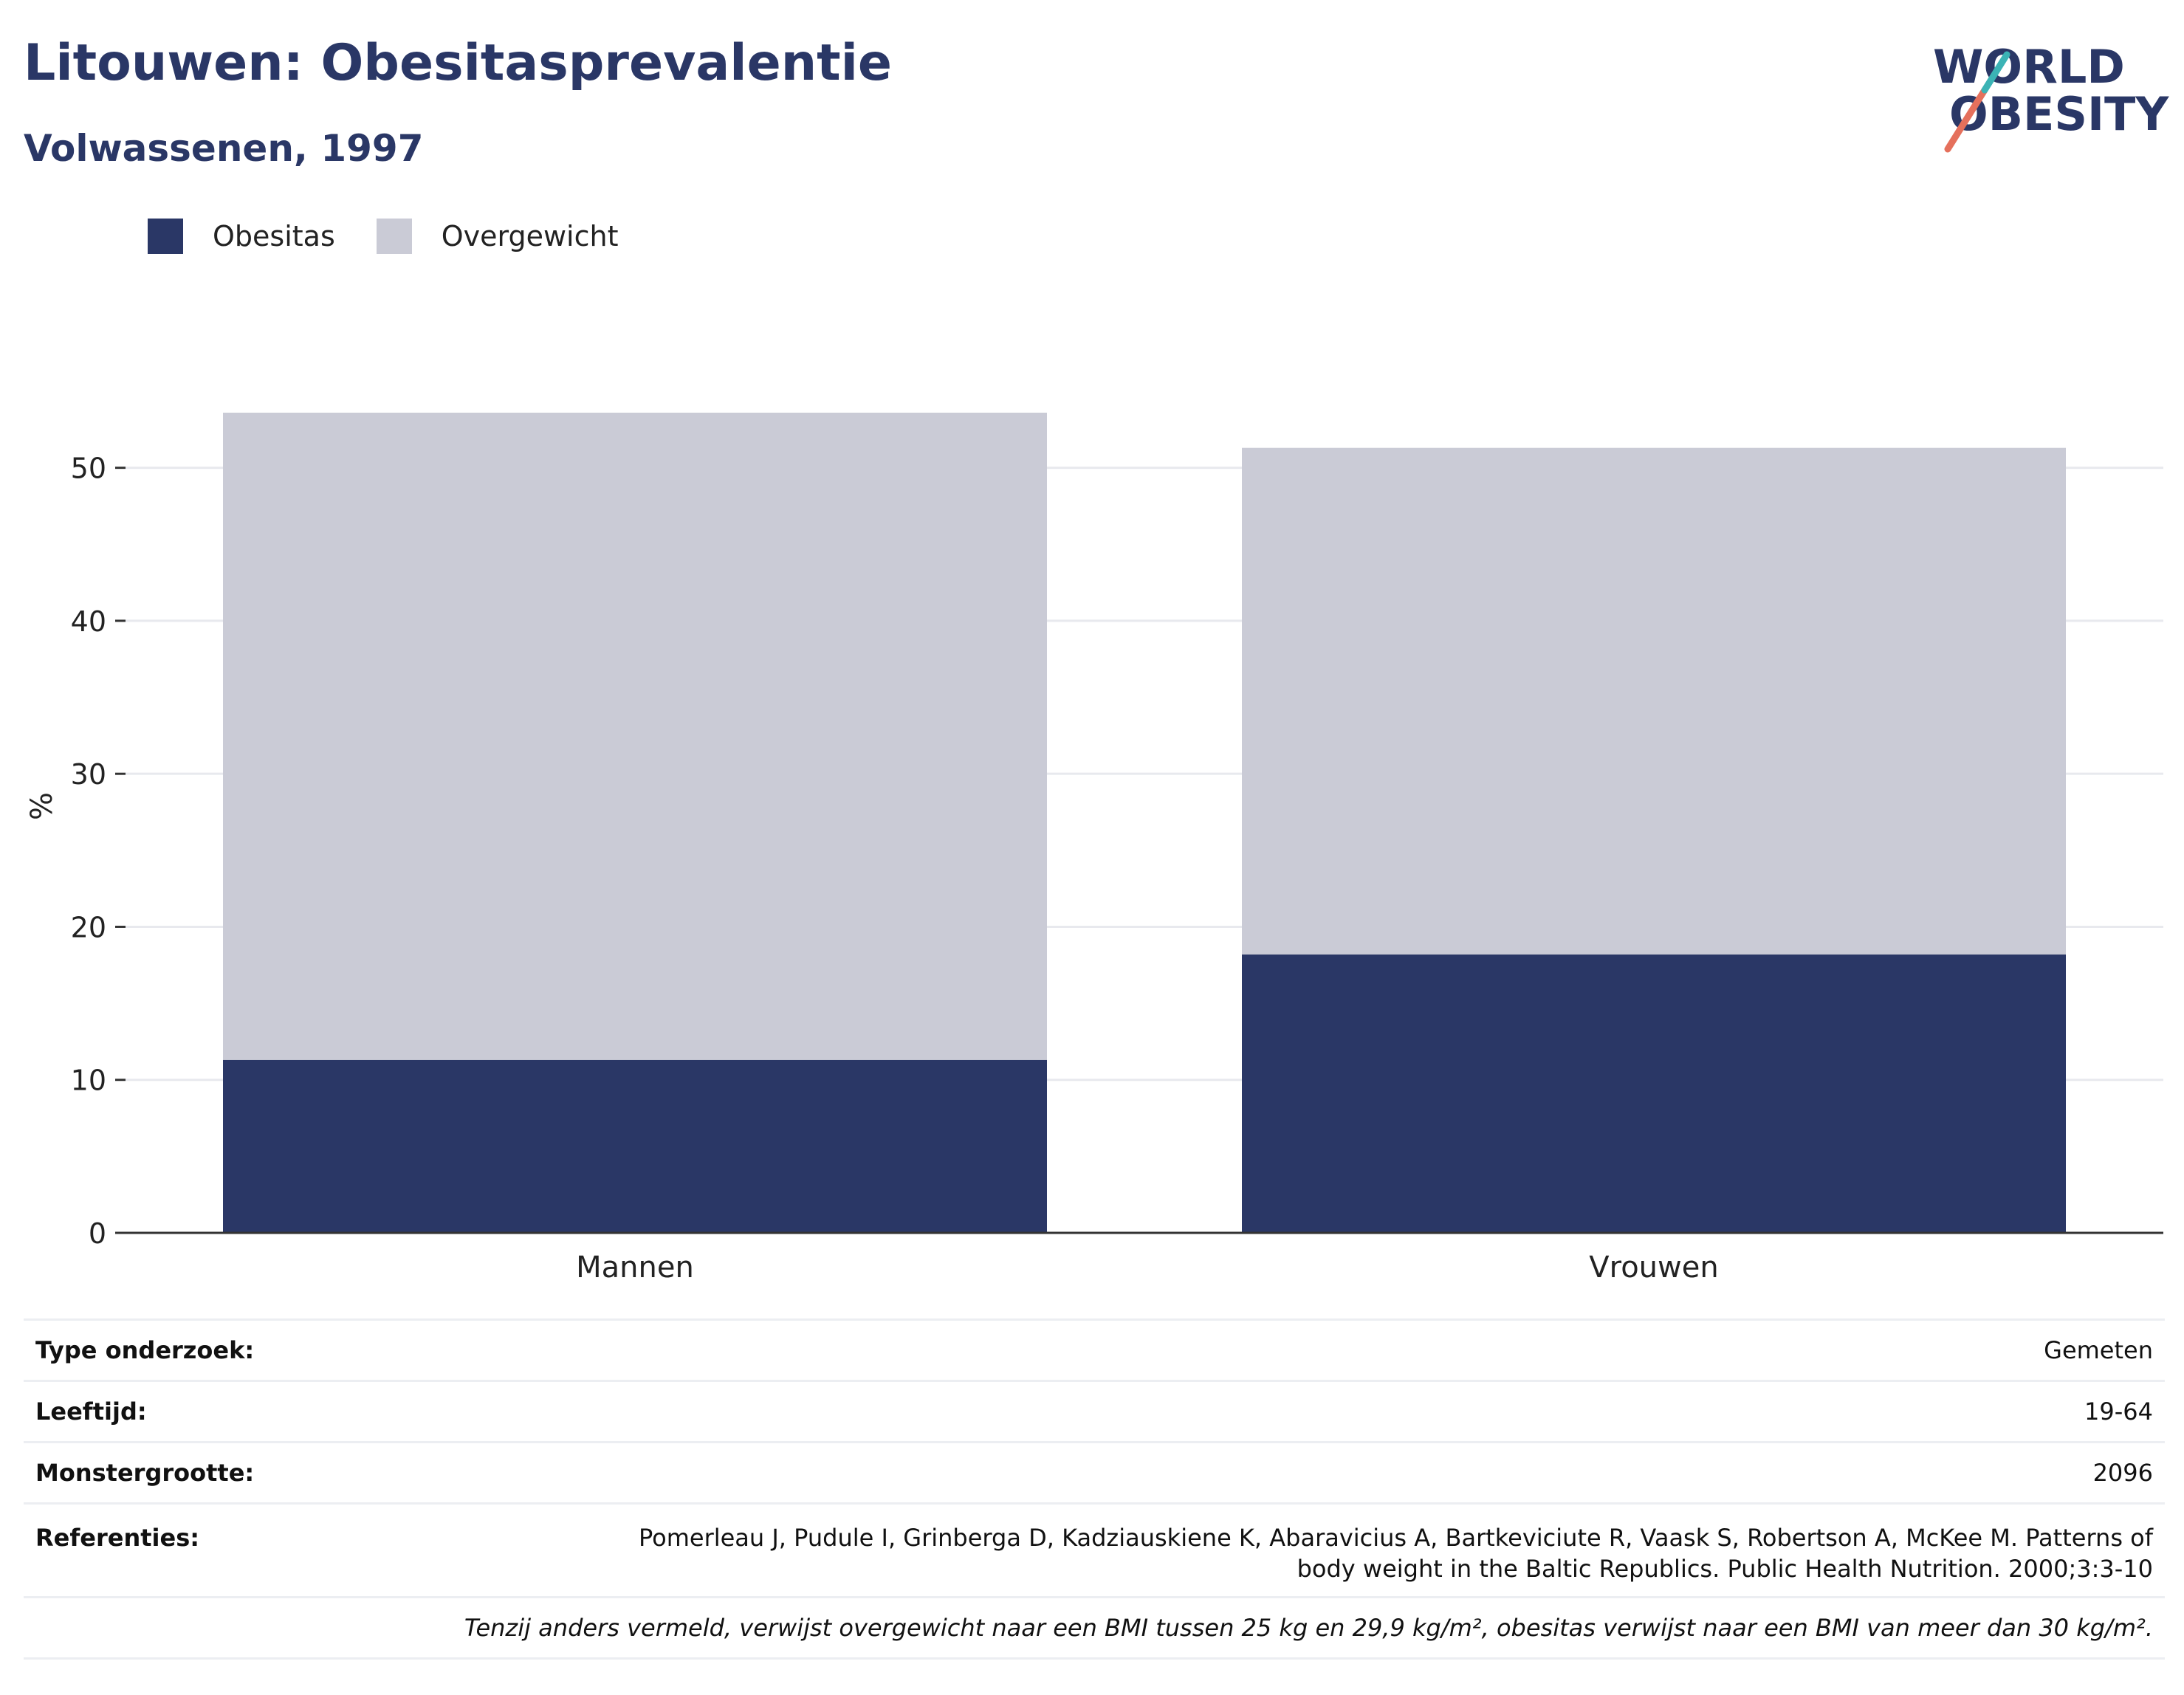  What do you see at coordinates (1654, 1093) in the screenshot?
I see `bar-obesitas-vrouwen` at bounding box center [1654, 1093].